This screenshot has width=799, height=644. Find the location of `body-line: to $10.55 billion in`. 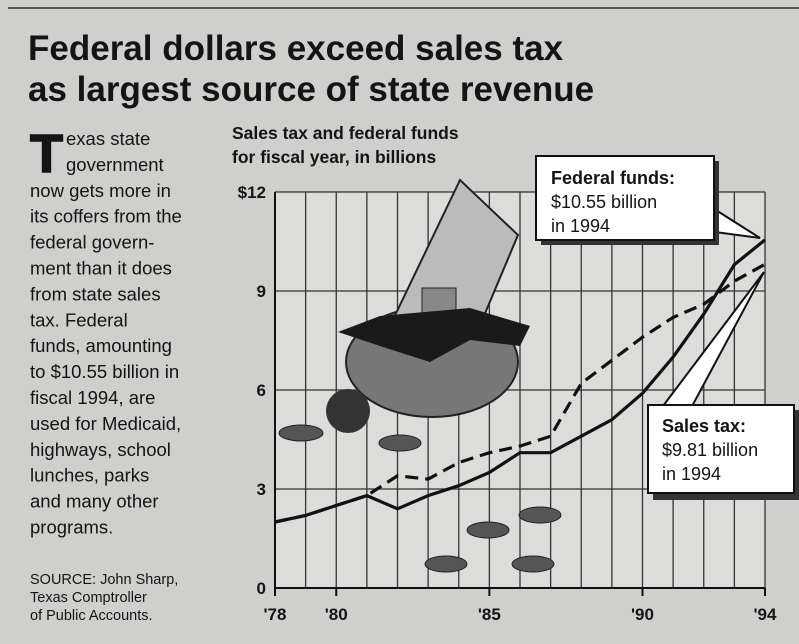

body-line: to $10.55 billion in is located at coordinates (104, 371).